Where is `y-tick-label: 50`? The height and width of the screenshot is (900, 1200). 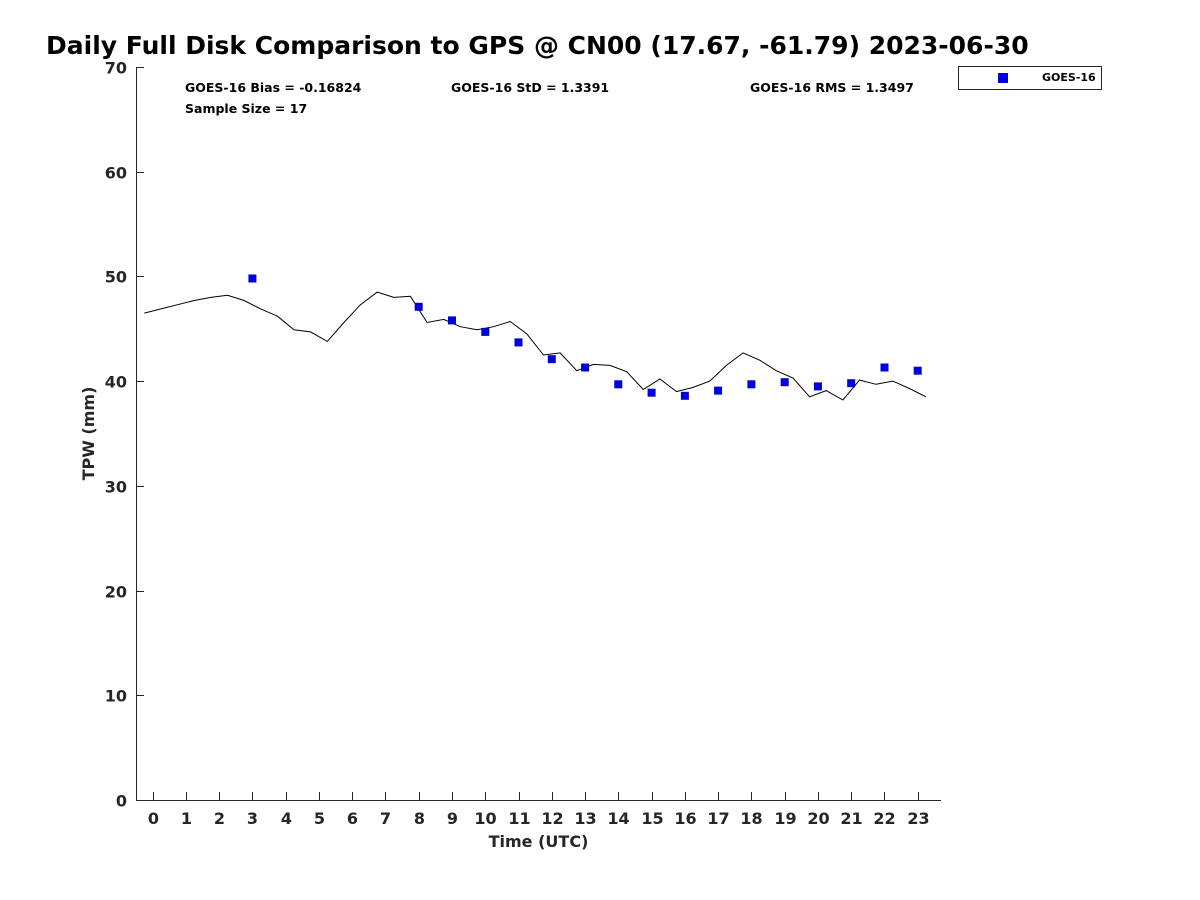 y-tick-label: 50 is located at coordinates (116, 277).